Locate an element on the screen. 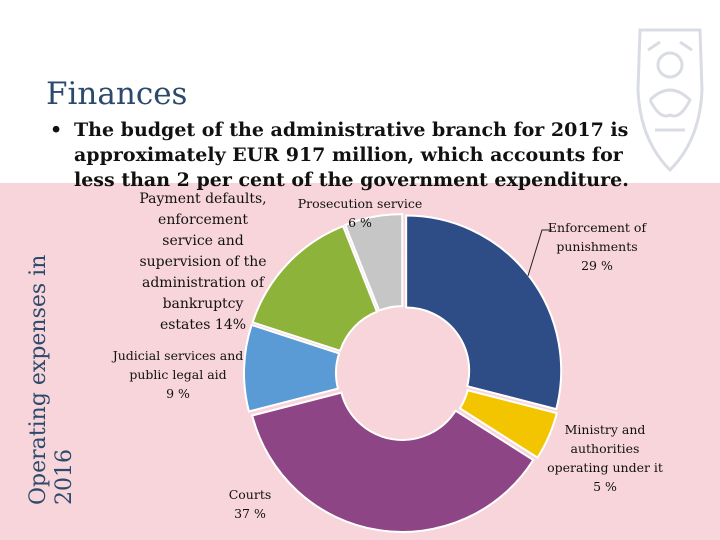 Image resolution: width=720 pixels, height=540 pixels. label-line: supervision of the is located at coordinates (203, 262).